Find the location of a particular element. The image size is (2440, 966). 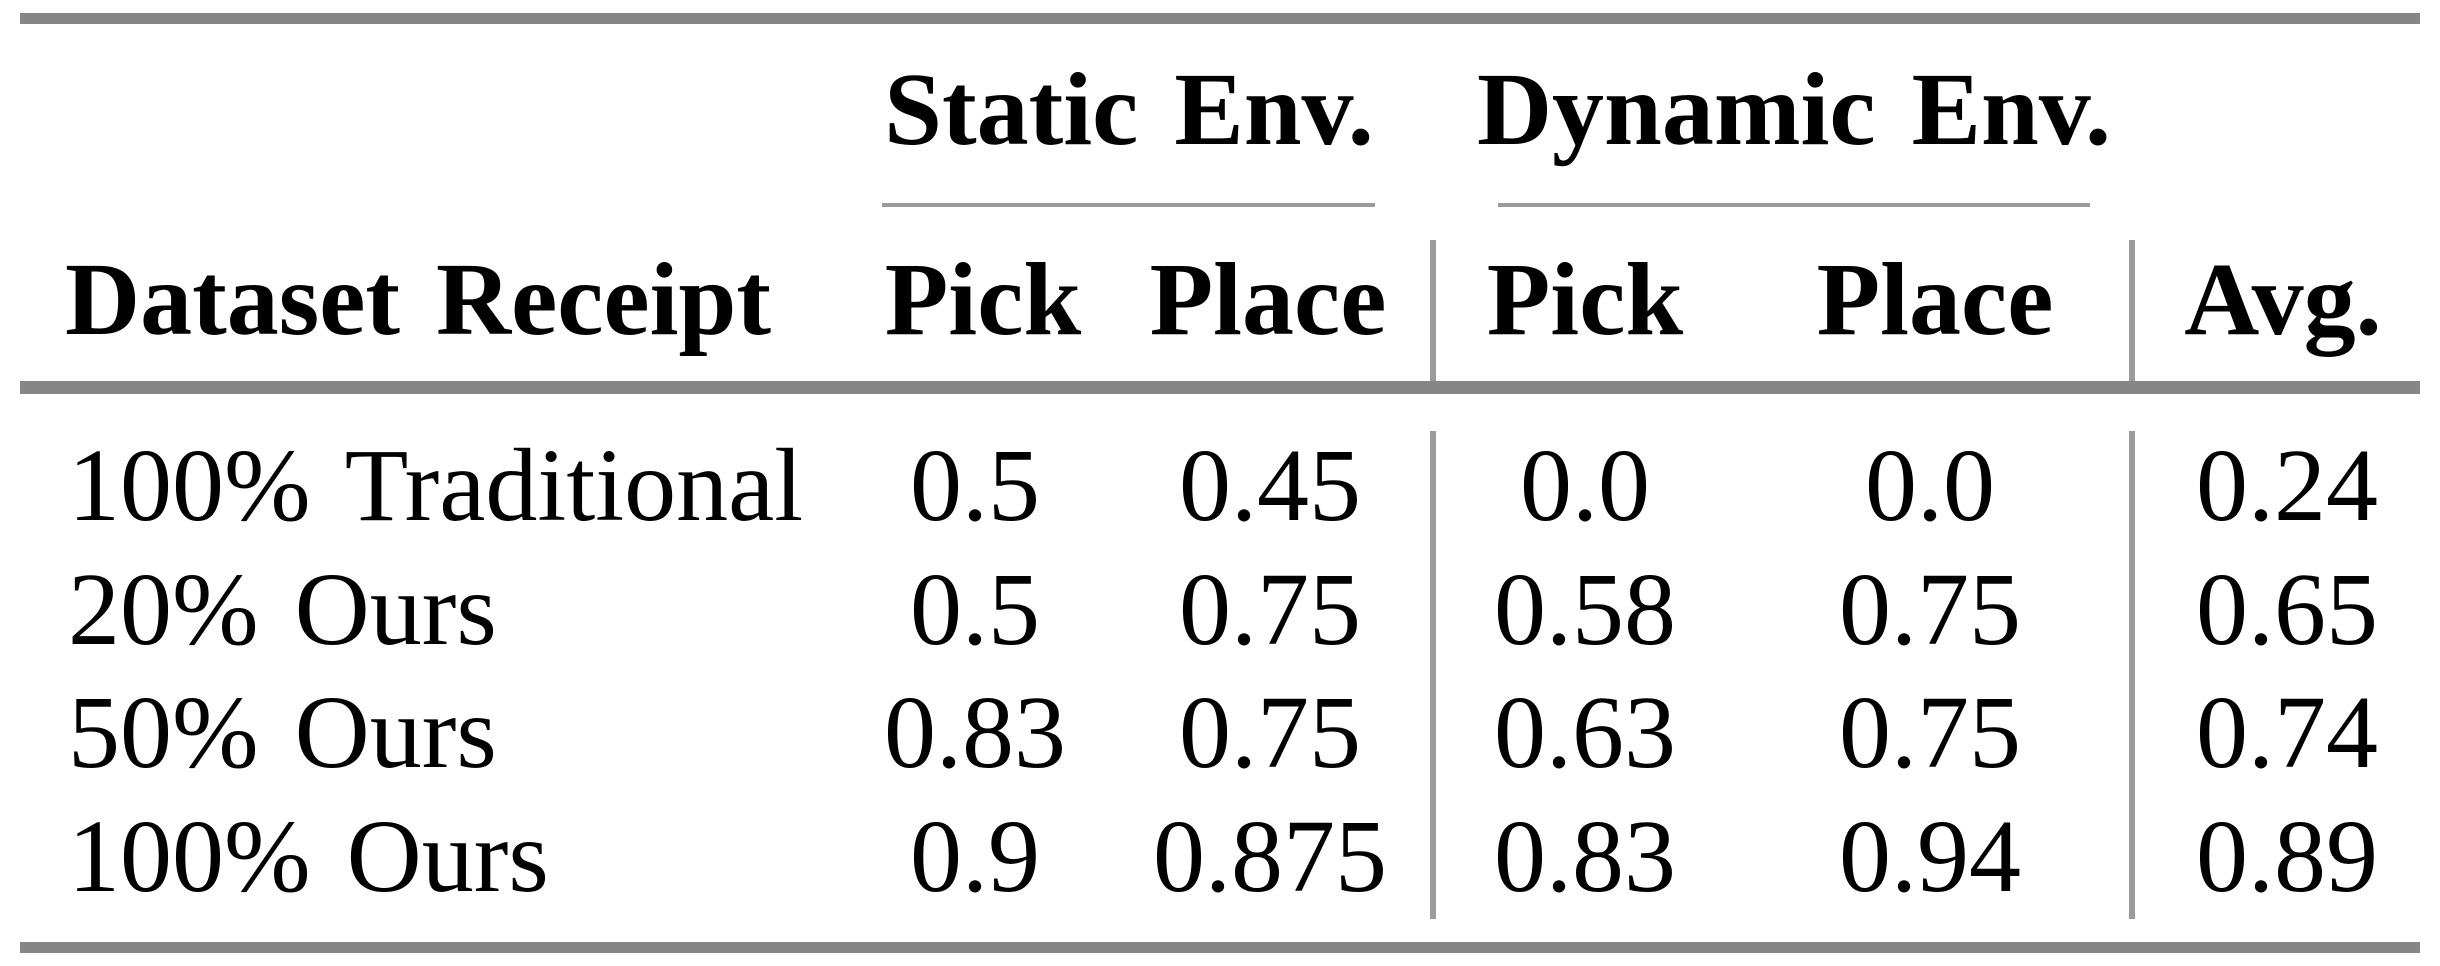

cell-avg: 0.65 is located at coordinates (2287, 609).